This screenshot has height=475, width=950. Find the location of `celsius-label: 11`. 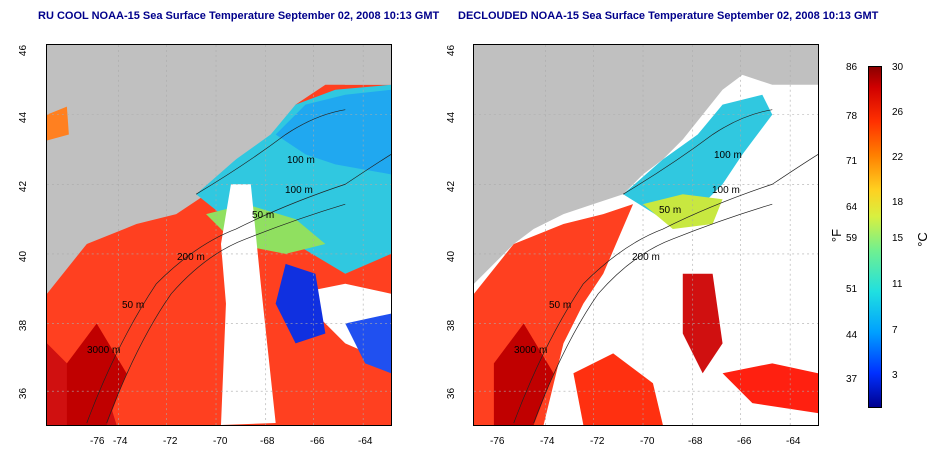

celsius-label: 11 is located at coordinates (897, 284).